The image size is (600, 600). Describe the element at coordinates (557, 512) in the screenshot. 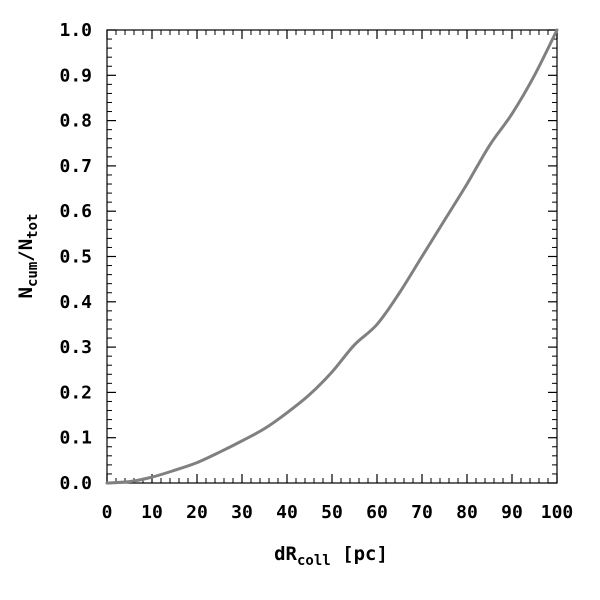

I see `x-tick-label-10: 100` at that location.